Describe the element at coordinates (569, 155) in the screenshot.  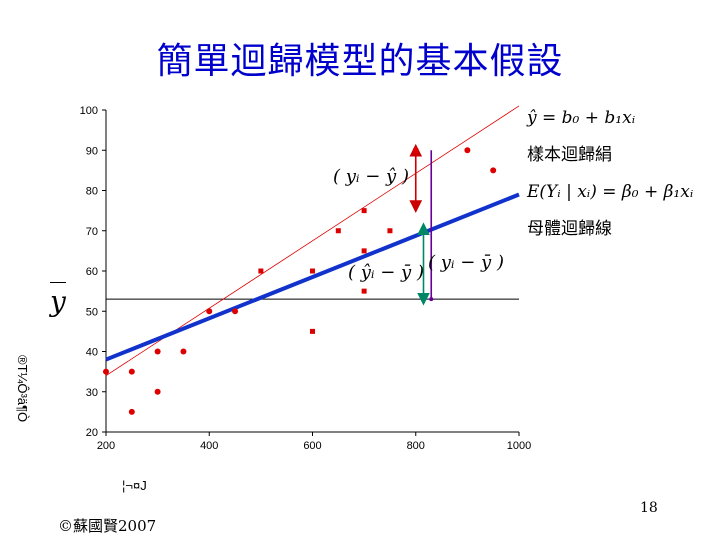
I see `sample-regression-label: 樣本迴歸絹` at that location.